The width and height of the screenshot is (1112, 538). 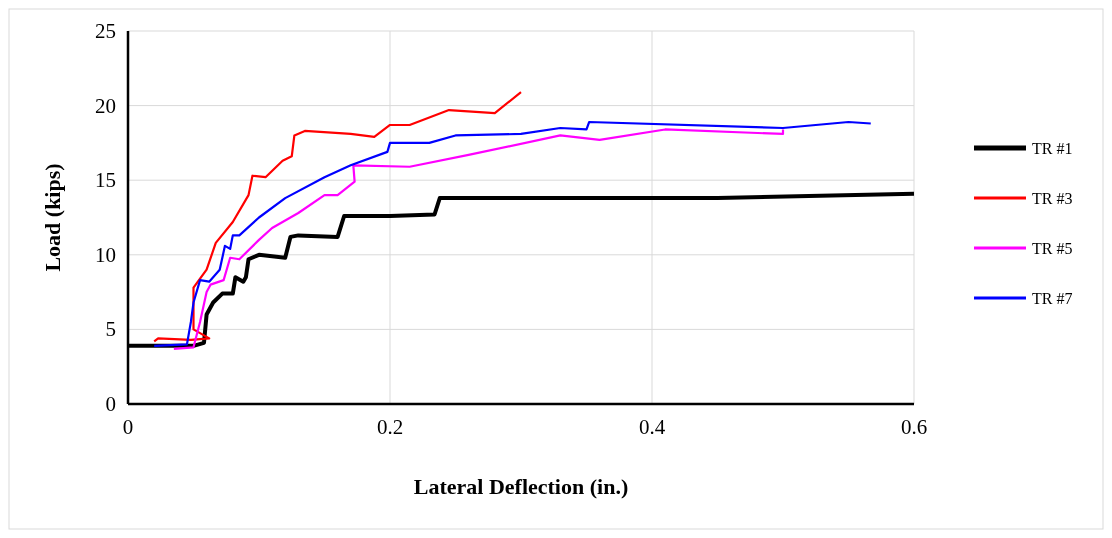 I want to click on legend-label: TR #7, so click(x=1052, y=298).